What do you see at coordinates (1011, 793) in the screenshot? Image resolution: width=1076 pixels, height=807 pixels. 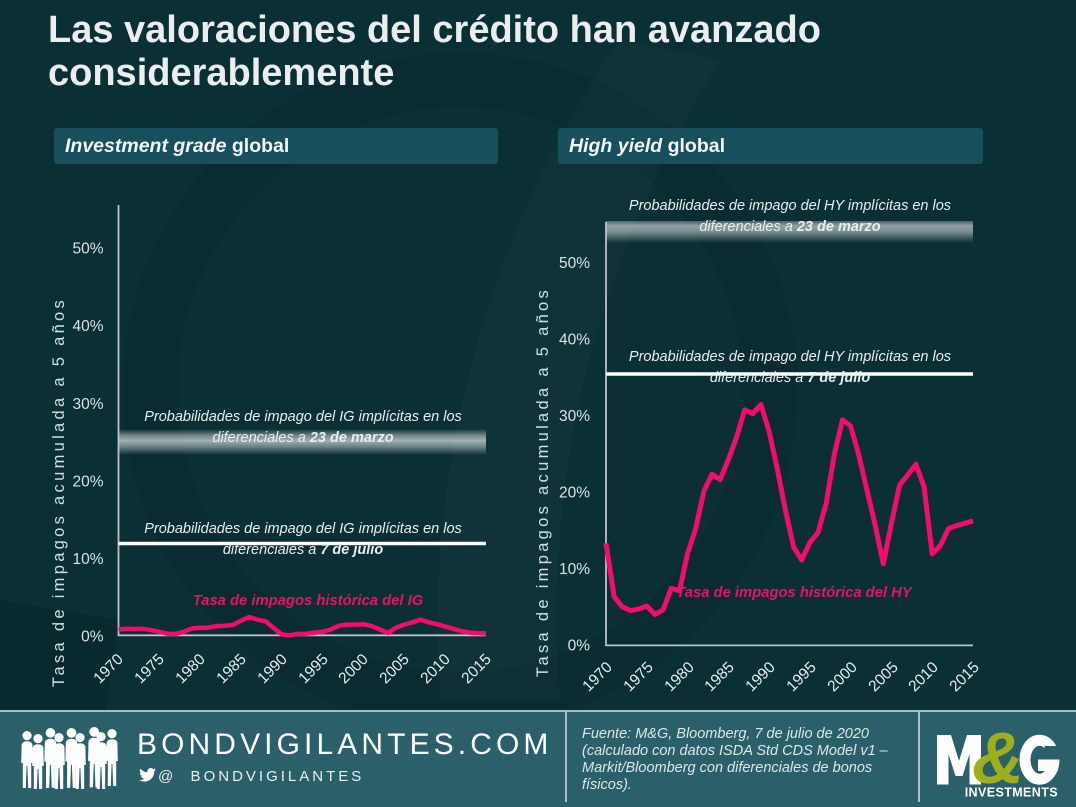 I see `svg-text: INVESTMENTS` at bounding box center [1011, 793].